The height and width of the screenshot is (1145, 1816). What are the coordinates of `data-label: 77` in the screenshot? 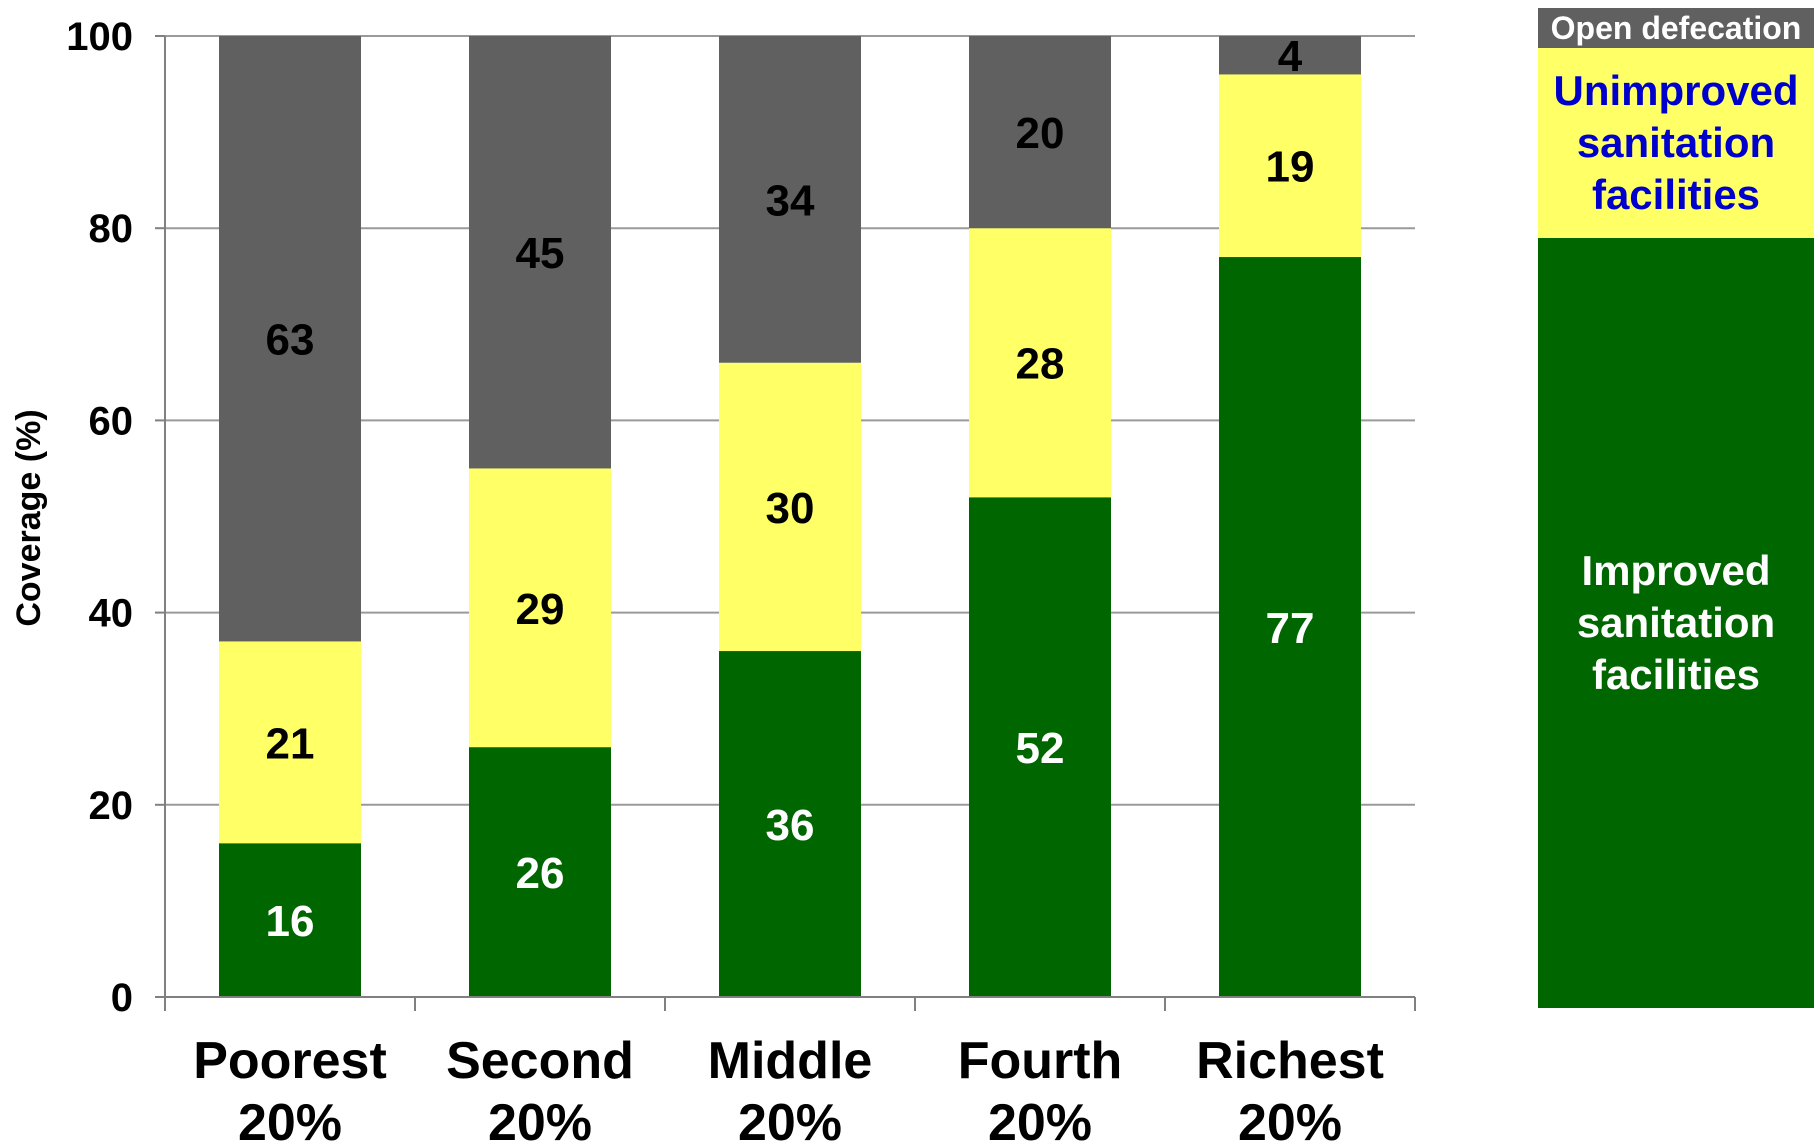 It's located at (1290, 628).